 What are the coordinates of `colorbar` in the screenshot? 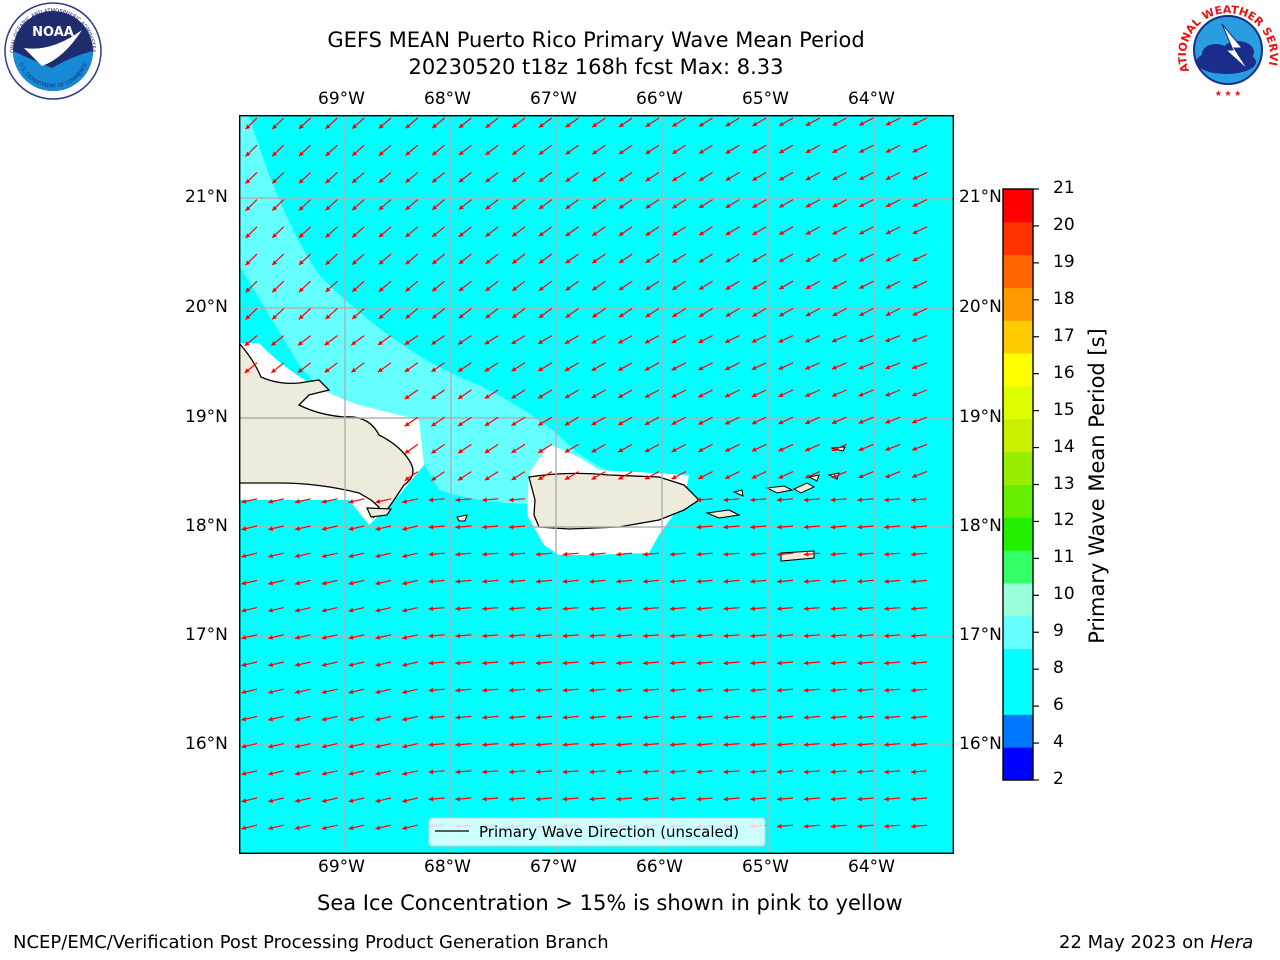 It's located at (1020, 484).